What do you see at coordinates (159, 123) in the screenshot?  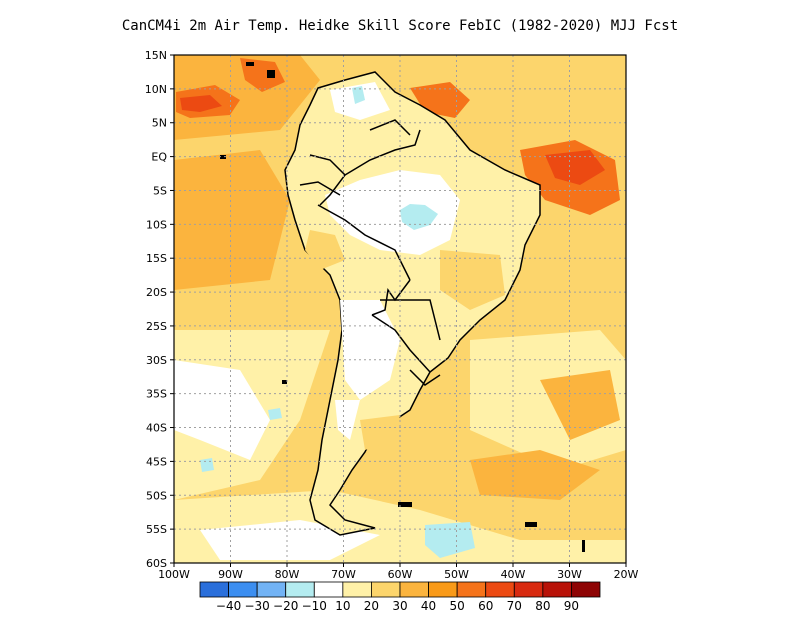 I see `lat-label: 5N` at bounding box center [159, 123].